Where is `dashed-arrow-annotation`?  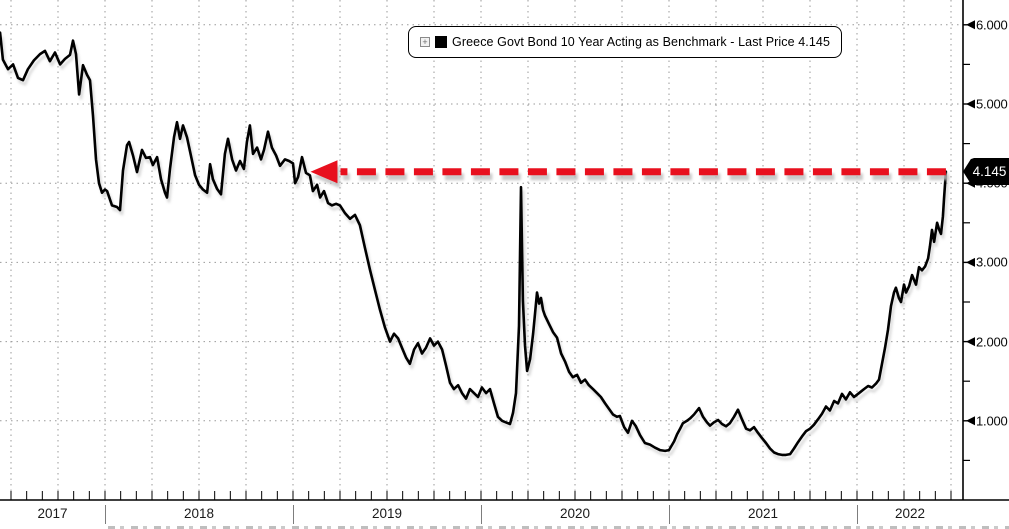
dashed-arrow-annotation is located at coordinates (628, 172).